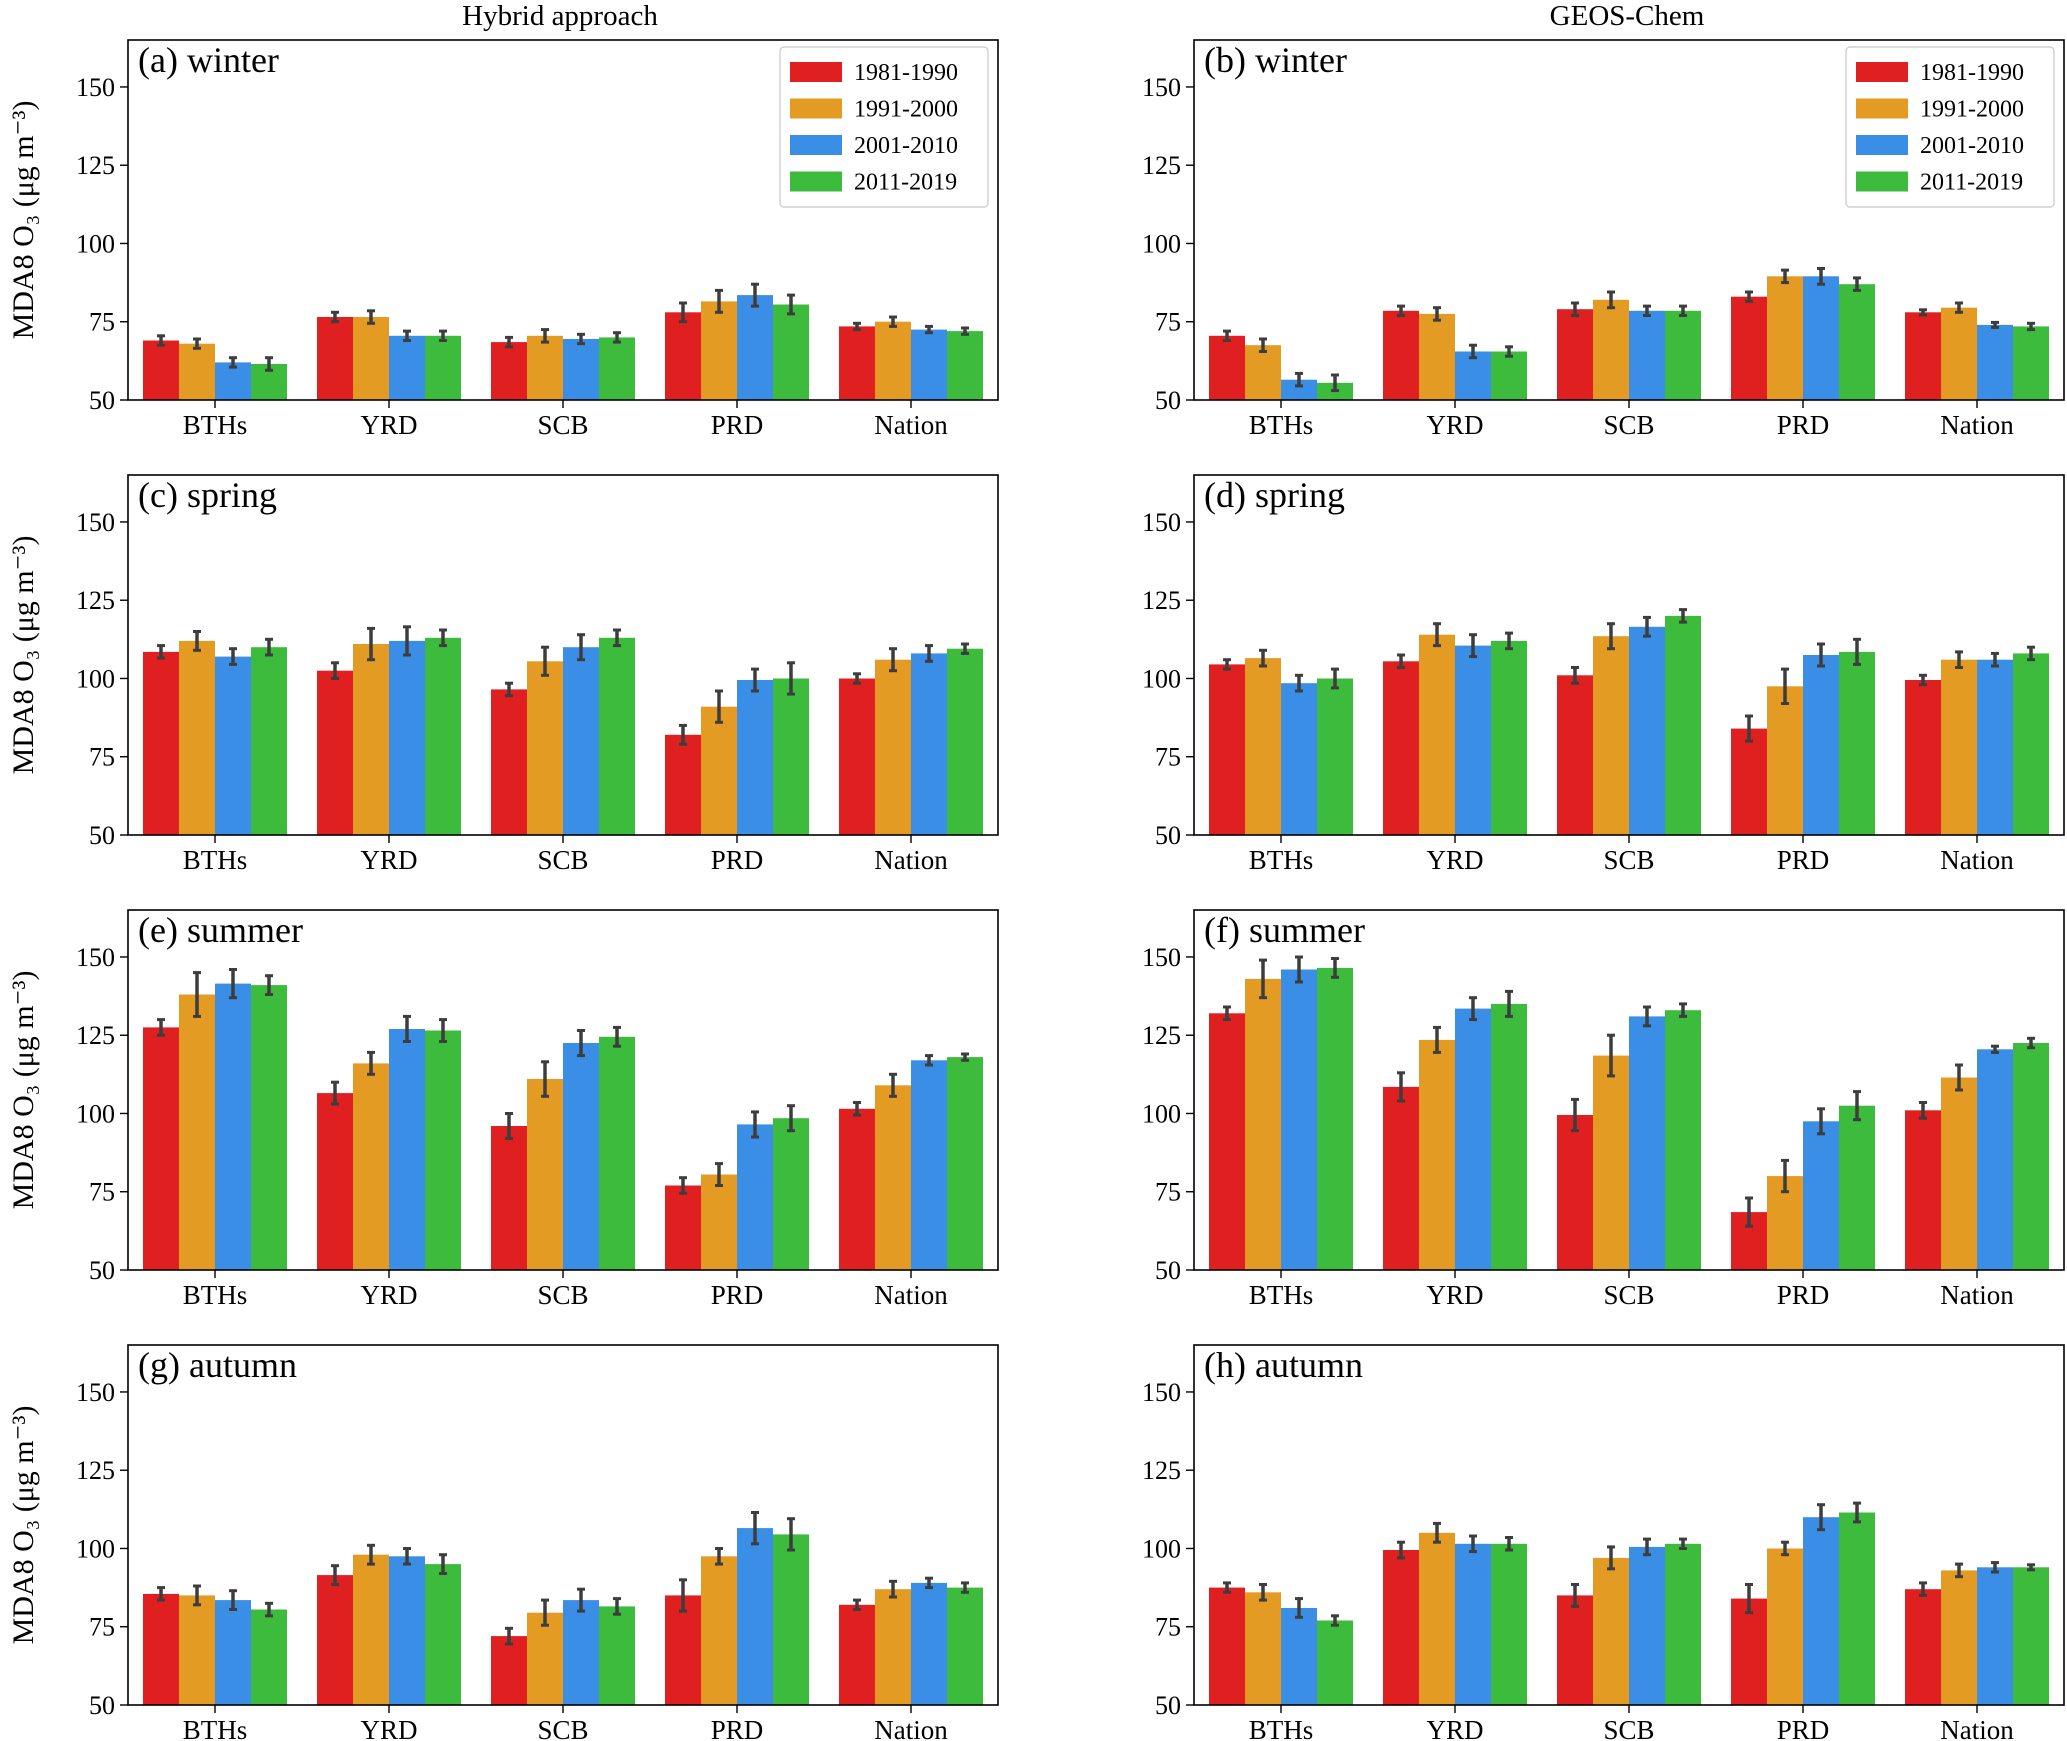  Describe the element at coordinates (1950, 127) in the screenshot. I see `legend-box` at that location.